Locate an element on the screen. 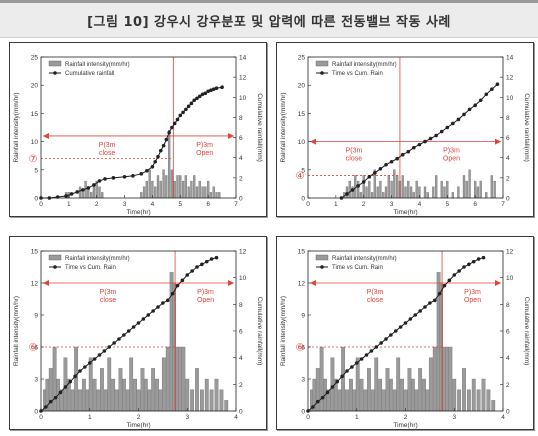 This screenshot has width=538, height=436. x-tick-label: 6 is located at coordinates (208, 204).